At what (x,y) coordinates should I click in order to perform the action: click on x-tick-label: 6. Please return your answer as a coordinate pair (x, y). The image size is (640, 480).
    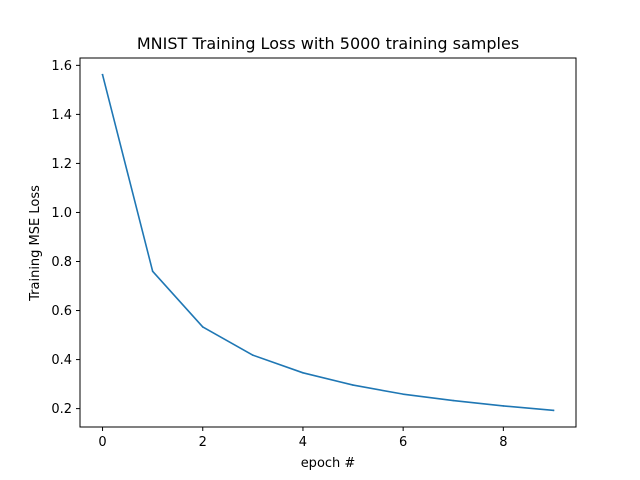
    Looking at the image, I should click on (403, 442).